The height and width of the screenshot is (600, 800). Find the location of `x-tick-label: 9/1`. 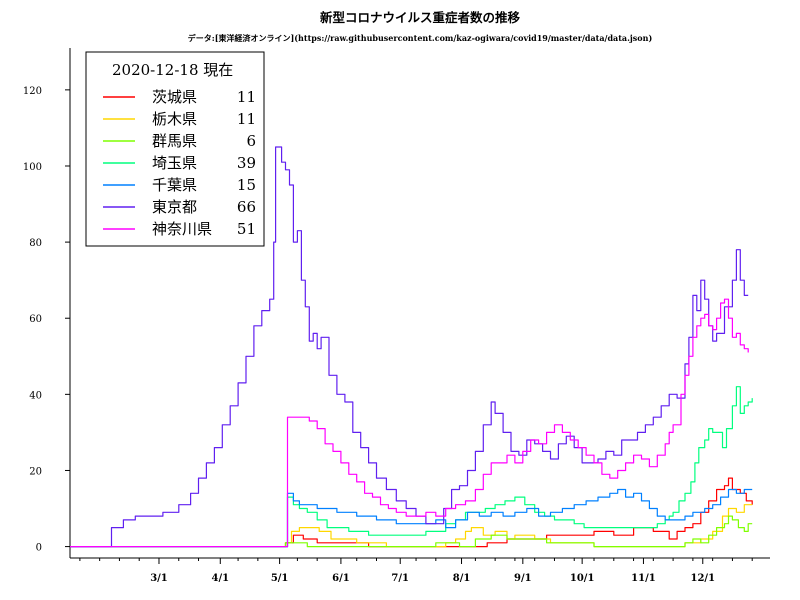

x-tick-label: 9/1 is located at coordinates (523, 578).